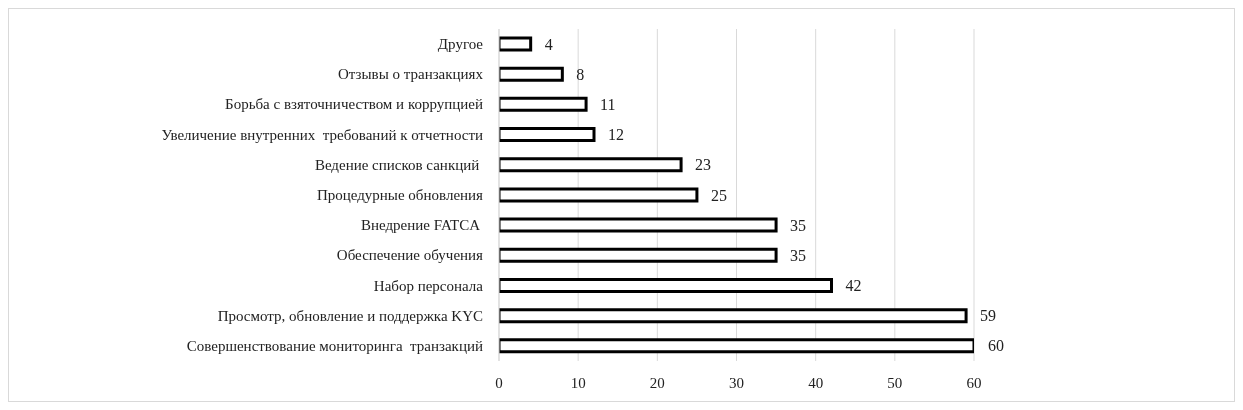 Image resolution: width=1243 pixels, height=410 pixels. What do you see at coordinates (996, 346) in the screenshot?
I see `data-label: 60` at bounding box center [996, 346].